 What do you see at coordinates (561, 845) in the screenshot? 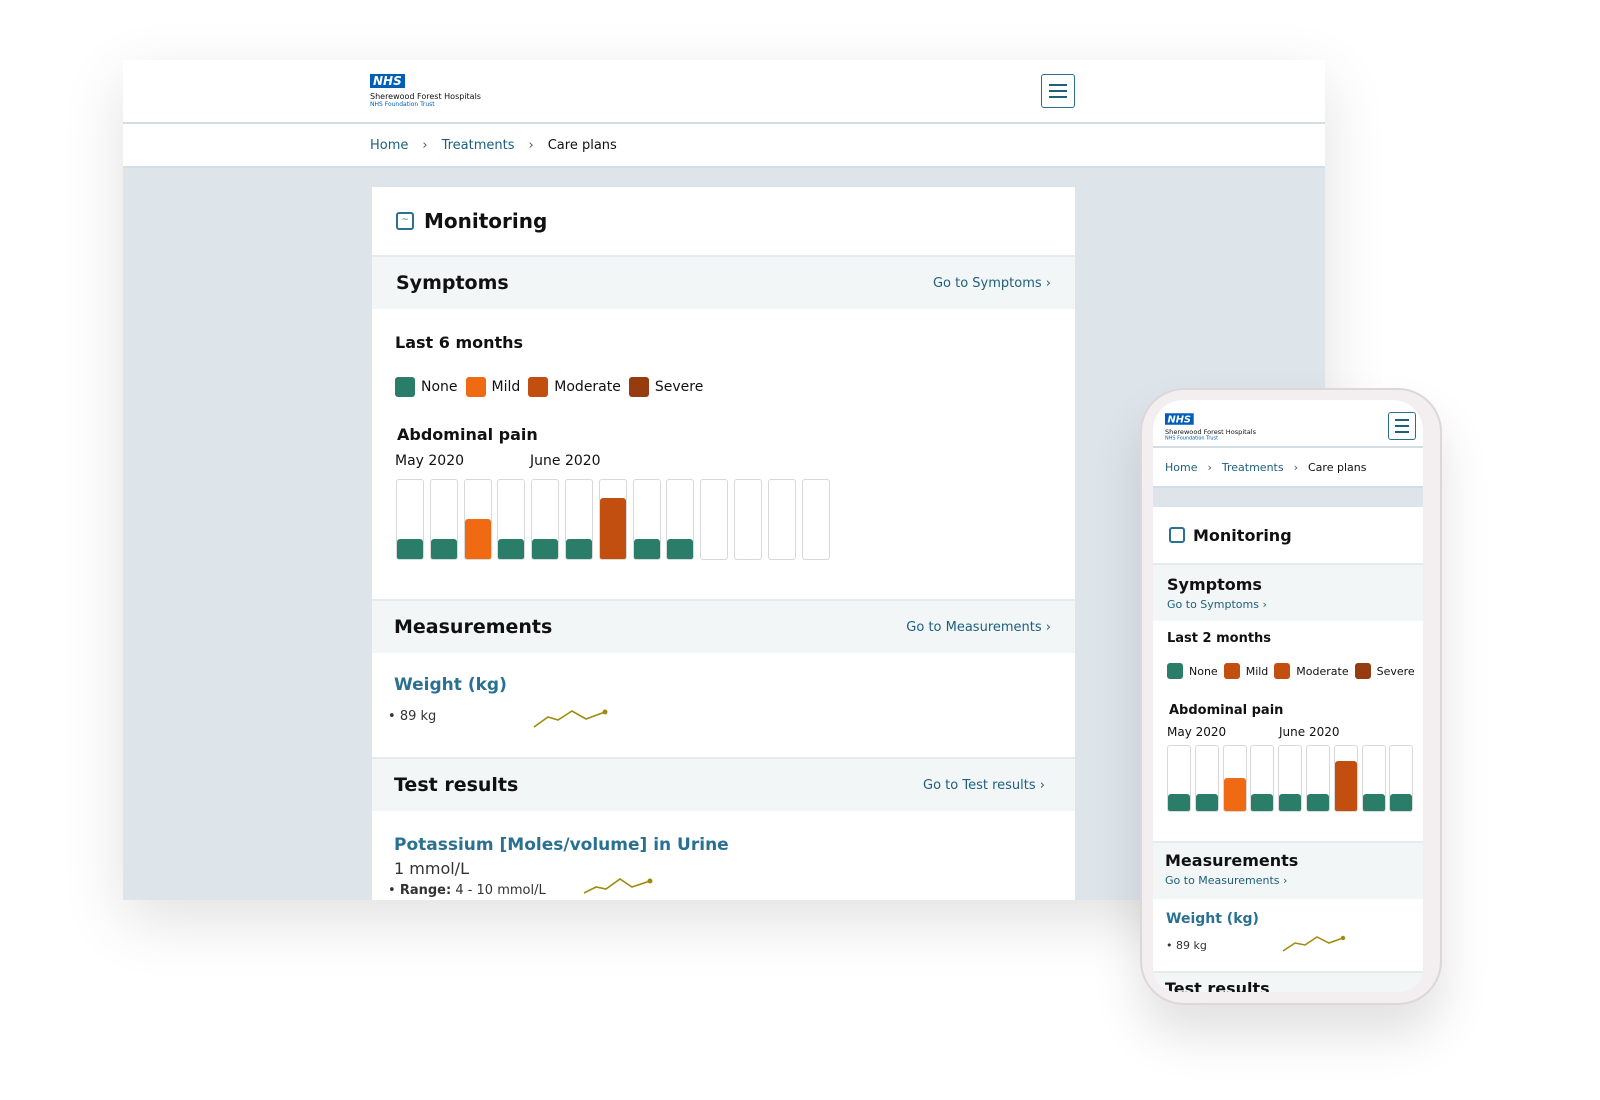
I see `potassium-link: Potassium [Moles/volume] in Urine` at bounding box center [561, 845].